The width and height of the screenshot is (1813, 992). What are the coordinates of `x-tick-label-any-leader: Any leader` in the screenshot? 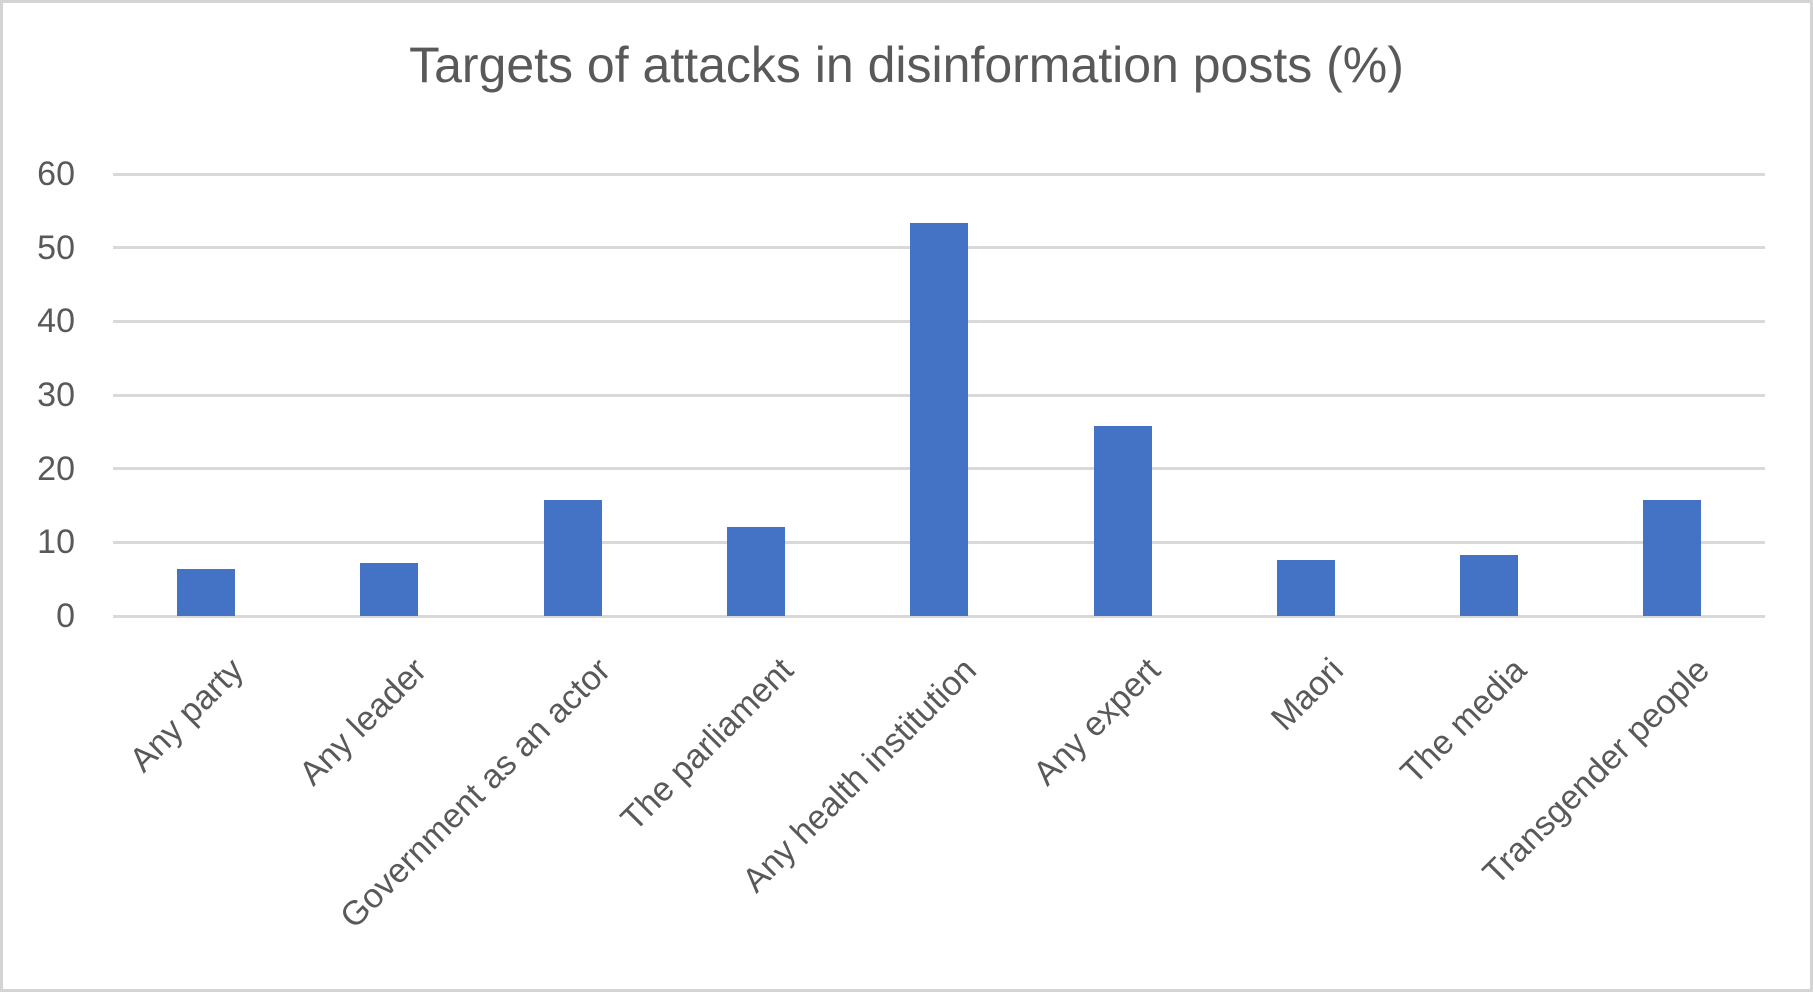 It's located at (363, 722).